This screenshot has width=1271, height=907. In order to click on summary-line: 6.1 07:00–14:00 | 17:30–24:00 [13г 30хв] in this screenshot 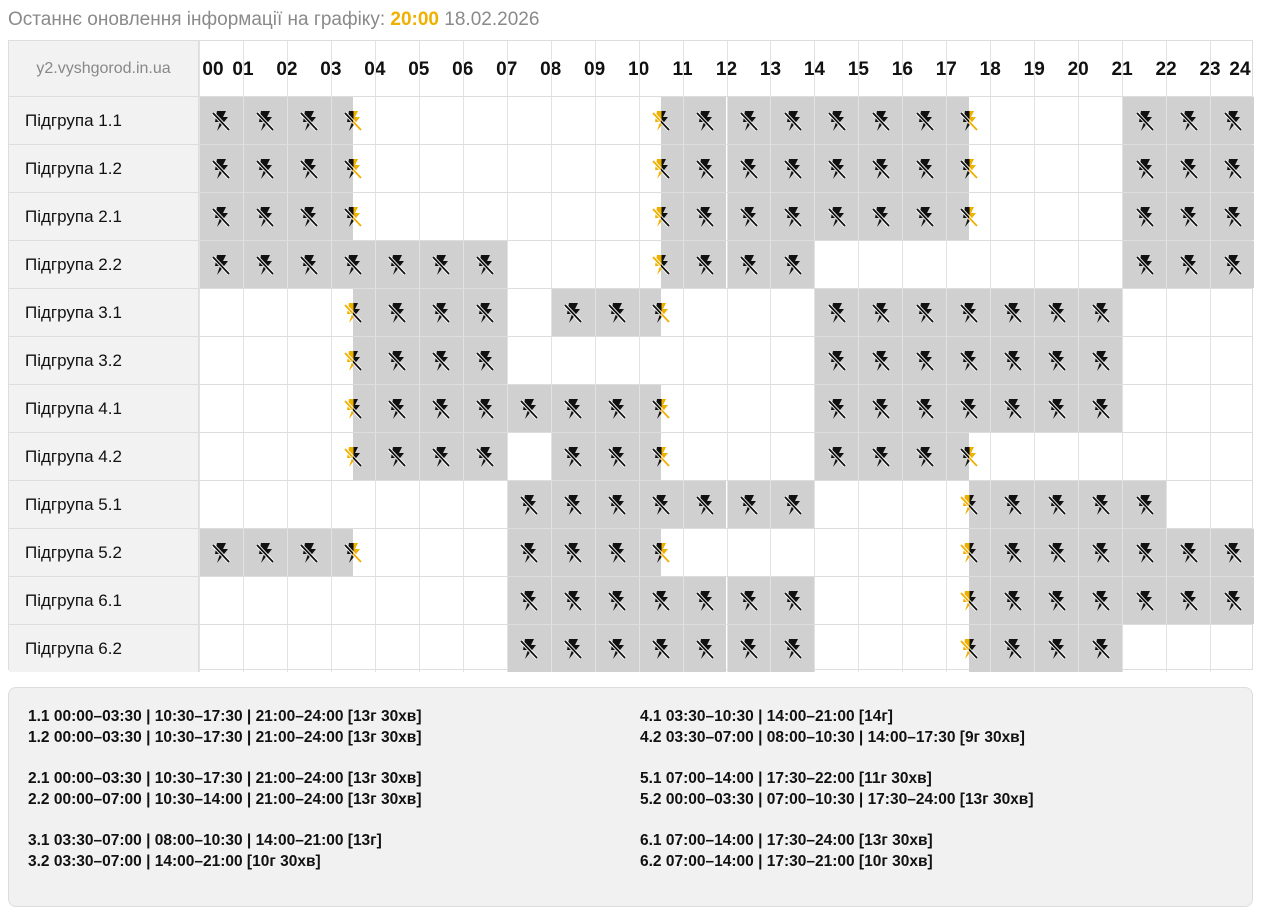, I will do `click(786, 840)`.